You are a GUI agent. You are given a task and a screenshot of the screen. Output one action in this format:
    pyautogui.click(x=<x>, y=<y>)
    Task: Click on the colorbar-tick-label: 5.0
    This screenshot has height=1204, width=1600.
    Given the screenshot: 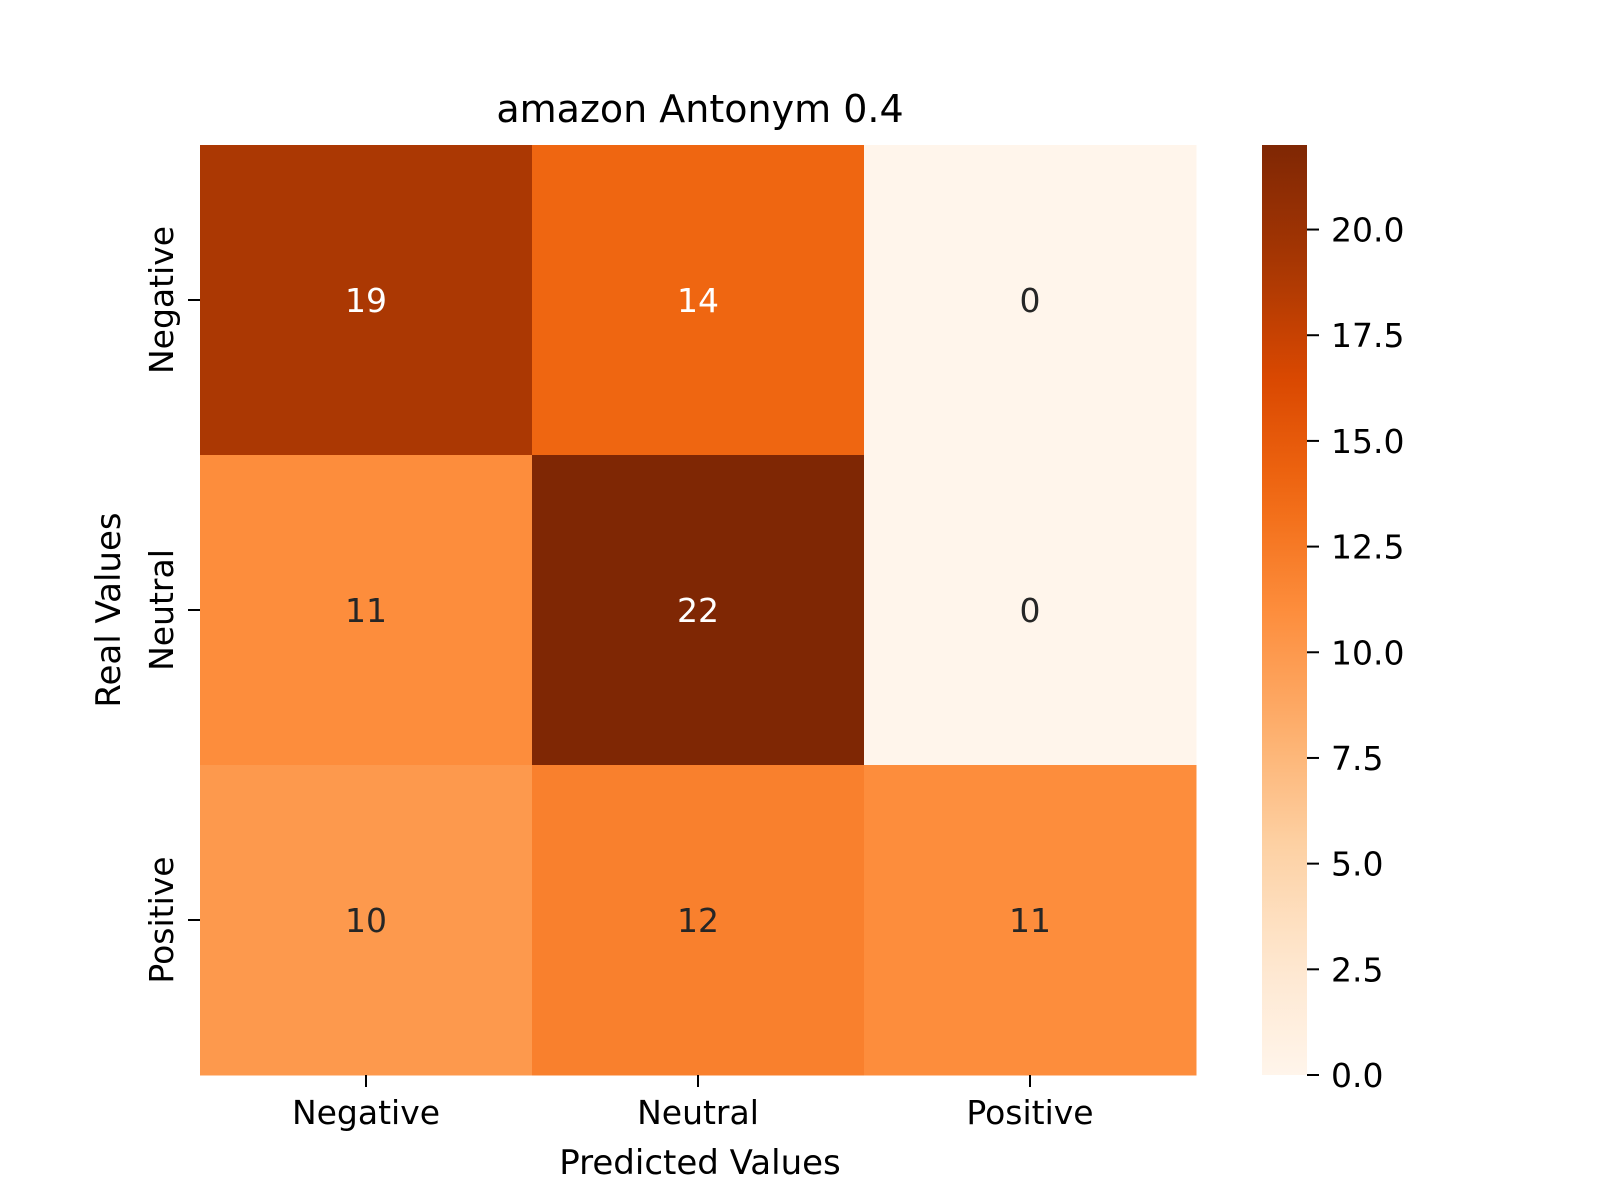 What is the action you would take?
    pyautogui.click(x=1357, y=864)
    